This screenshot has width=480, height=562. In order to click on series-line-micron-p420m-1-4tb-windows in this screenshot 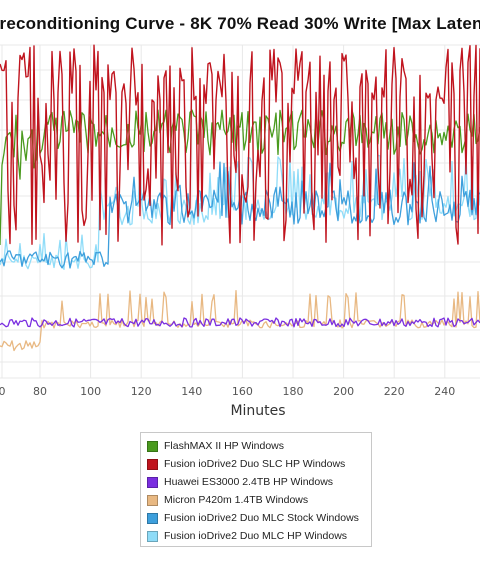, I will do `click(240, 321)`.